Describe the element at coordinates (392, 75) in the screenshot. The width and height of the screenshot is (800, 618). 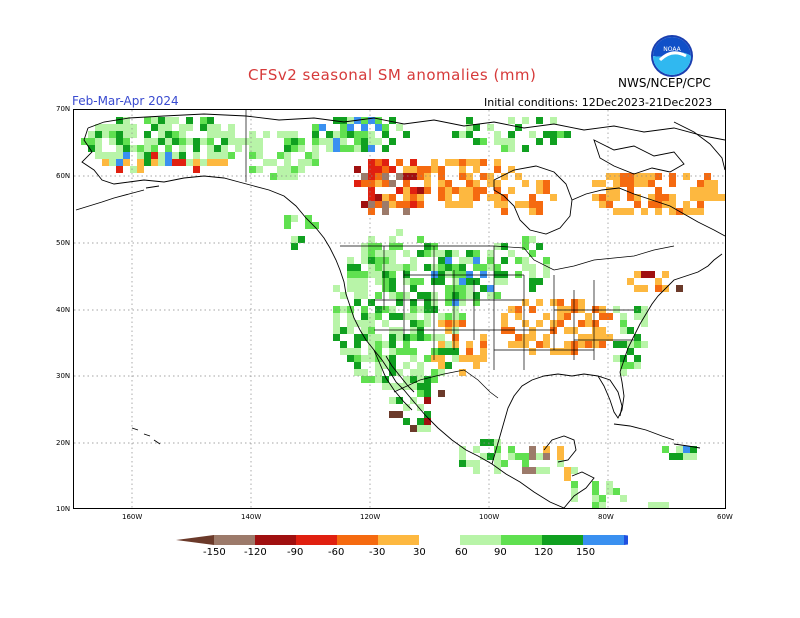
I see `map-title: CFSv2 seasonal SM anomalies (mm)` at that location.